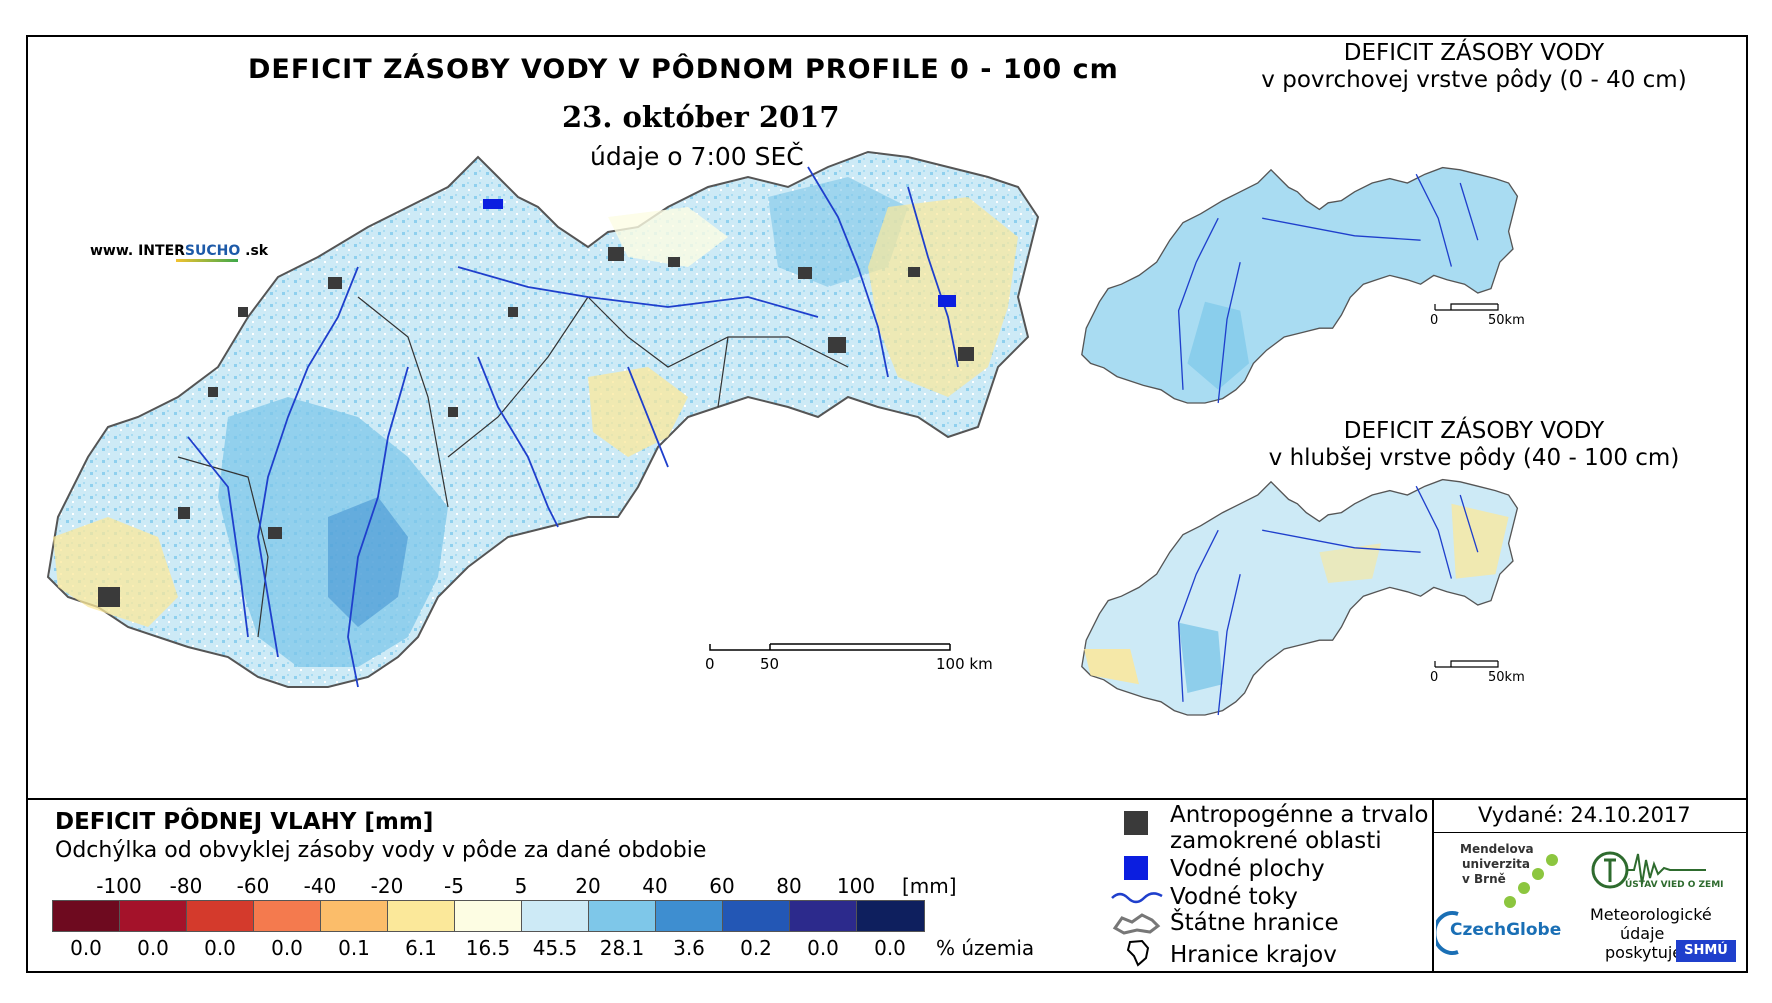 The height and width of the screenshot is (1003, 1772). Describe the element at coordinates (179, 251) in the screenshot. I see `website-label: www. INTERSUCHO .sk` at that location.